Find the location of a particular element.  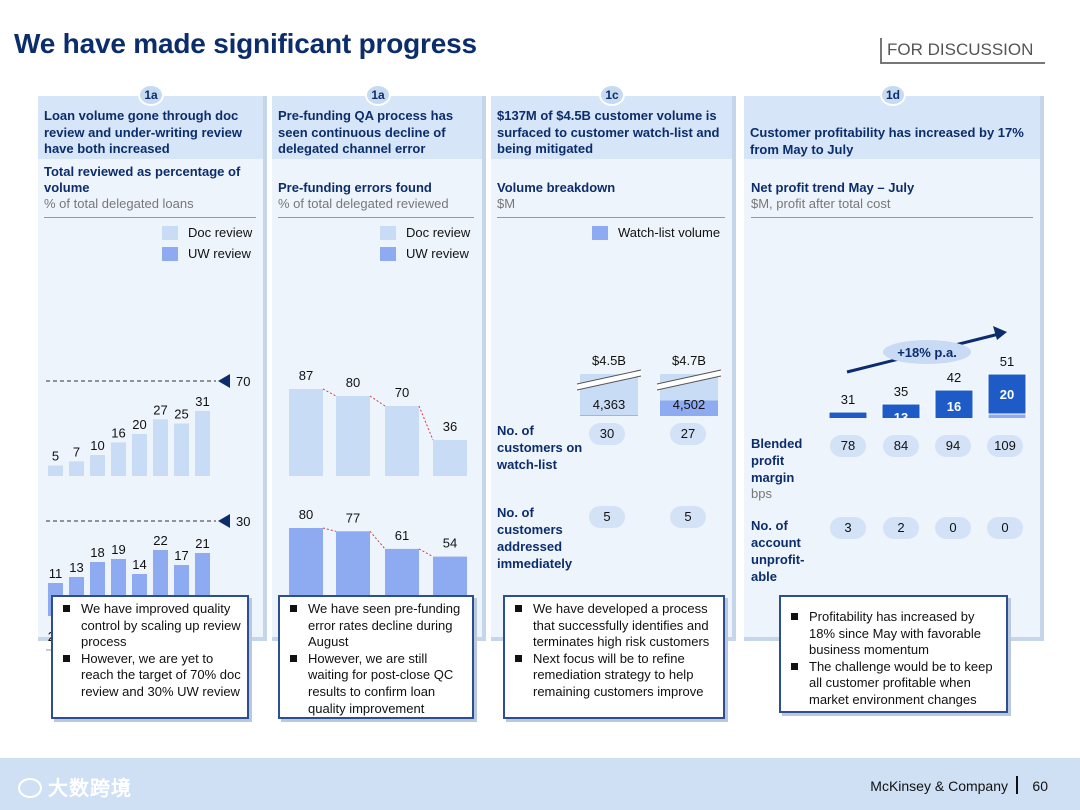

unprofitable-june: 2 is located at coordinates (901, 528).